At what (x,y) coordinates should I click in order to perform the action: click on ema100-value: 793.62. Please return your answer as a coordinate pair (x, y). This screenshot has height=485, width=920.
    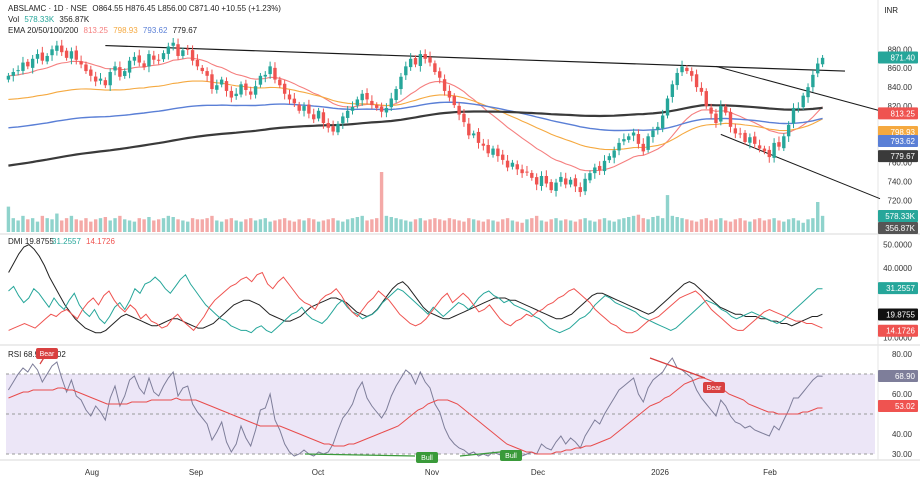
    Looking at the image, I should click on (155, 30).